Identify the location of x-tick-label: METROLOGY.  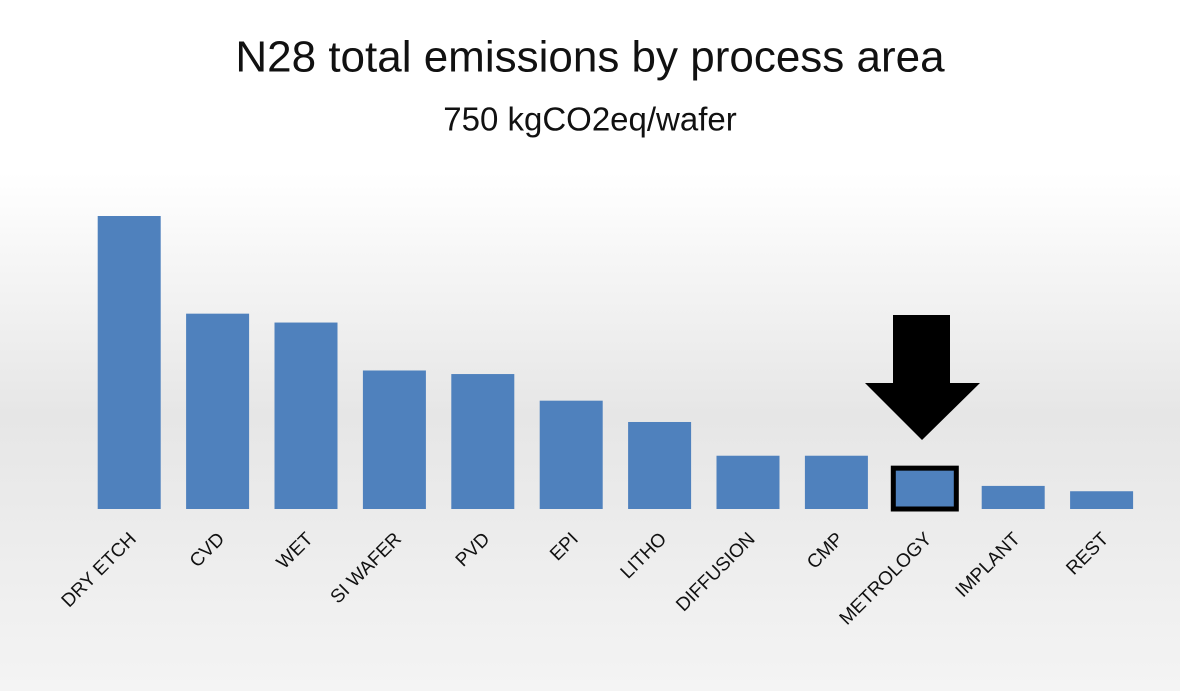
(886, 578).